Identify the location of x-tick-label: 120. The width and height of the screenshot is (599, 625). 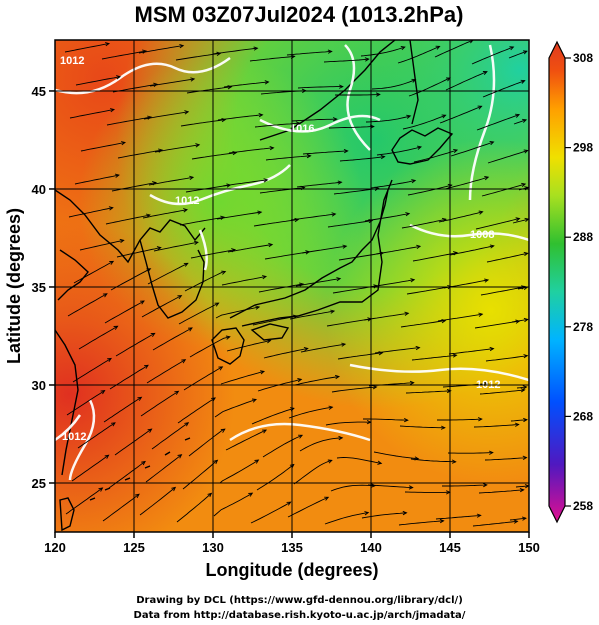
(55, 547).